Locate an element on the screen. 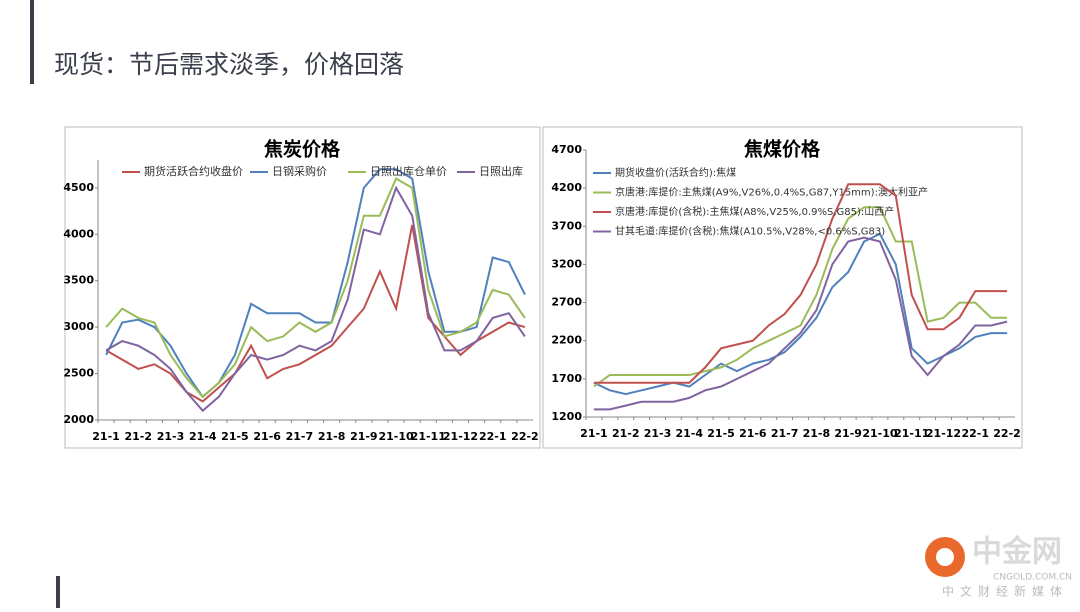 The width and height of the screenshot is (1080, 612). chart-title: 焦煤价格 is located at coordinates (782, 149).